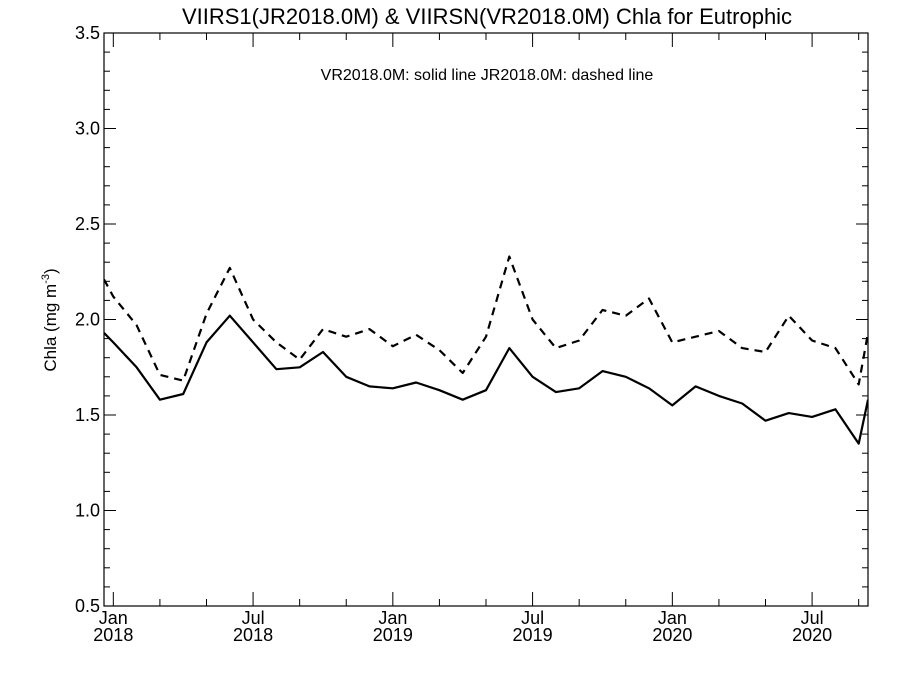 The image size is (900, 675). What do you see at coordinates (46, 279) in the screenshot?
I see `y-axis-label-unit-exponent: -3` at bounding box center [46, 279].